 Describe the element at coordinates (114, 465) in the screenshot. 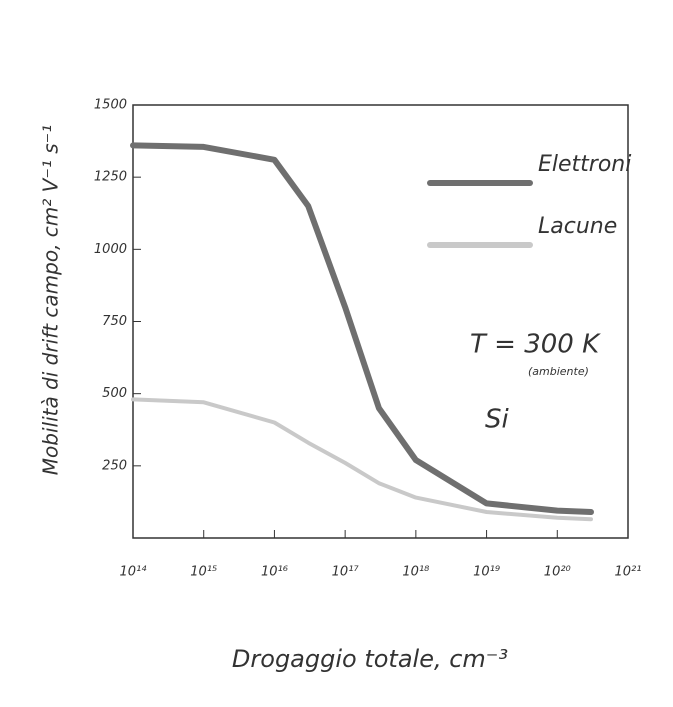

I see `y-tick-label: 250` at that location.